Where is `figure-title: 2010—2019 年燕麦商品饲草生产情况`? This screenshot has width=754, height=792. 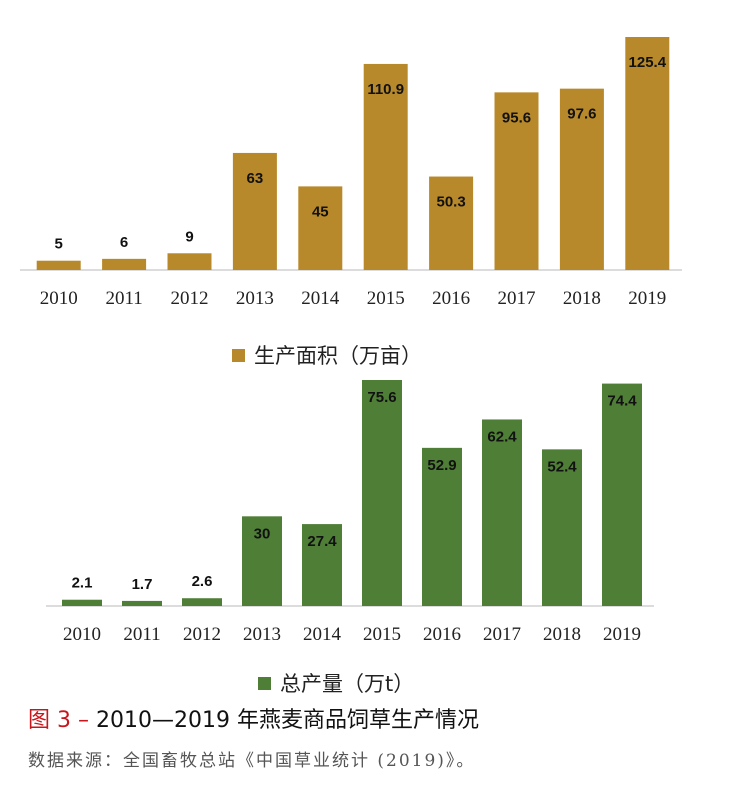
figure-title: 2010—2019 年燕麦商品饲草生产情况 is located at coordinates (287, 720).